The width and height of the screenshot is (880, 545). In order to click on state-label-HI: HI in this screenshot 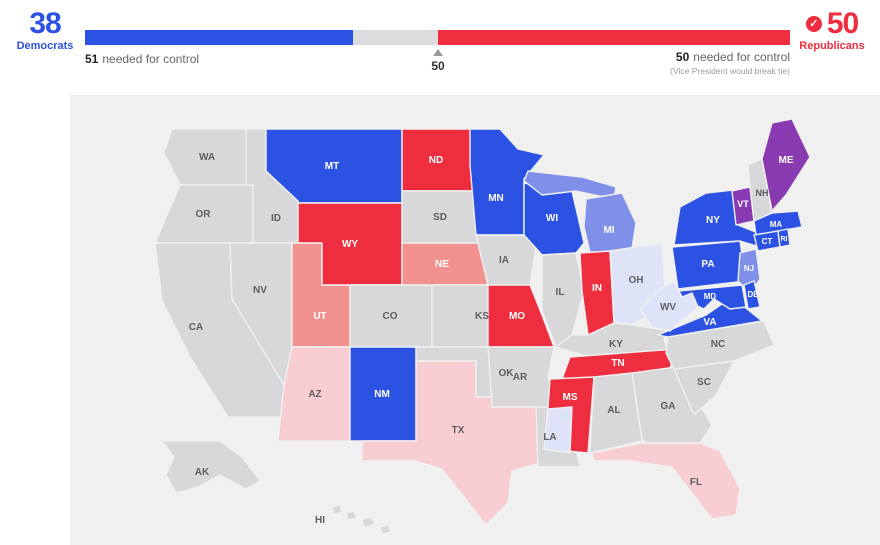, I will do `click(320, 520)`.